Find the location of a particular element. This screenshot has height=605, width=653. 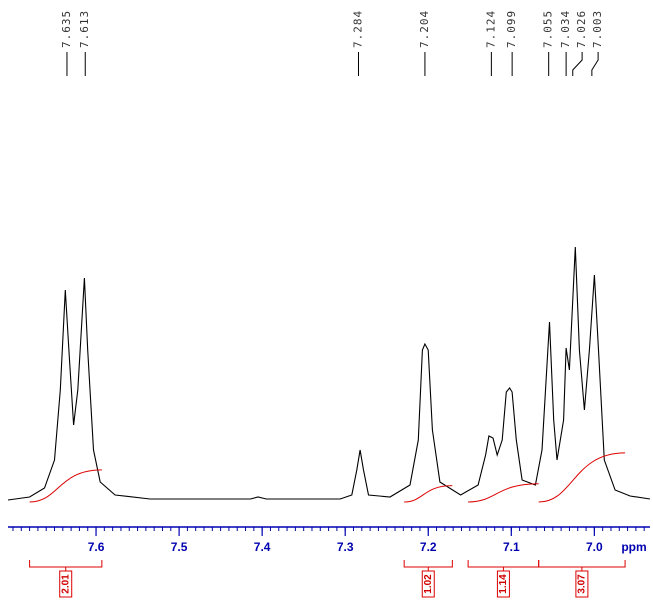

x-tick-label: 7.1 is located at coordinates (511, 547).